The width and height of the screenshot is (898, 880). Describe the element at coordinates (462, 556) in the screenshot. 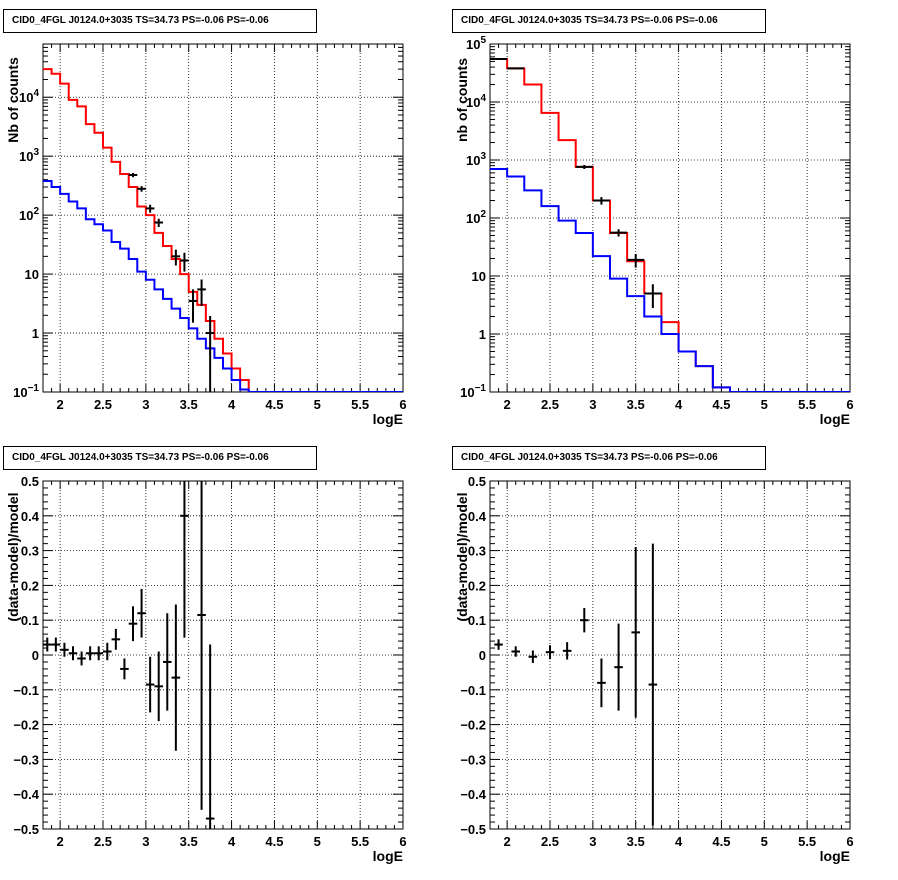

I see `y-axis-label: (data-model)/model` at that location.